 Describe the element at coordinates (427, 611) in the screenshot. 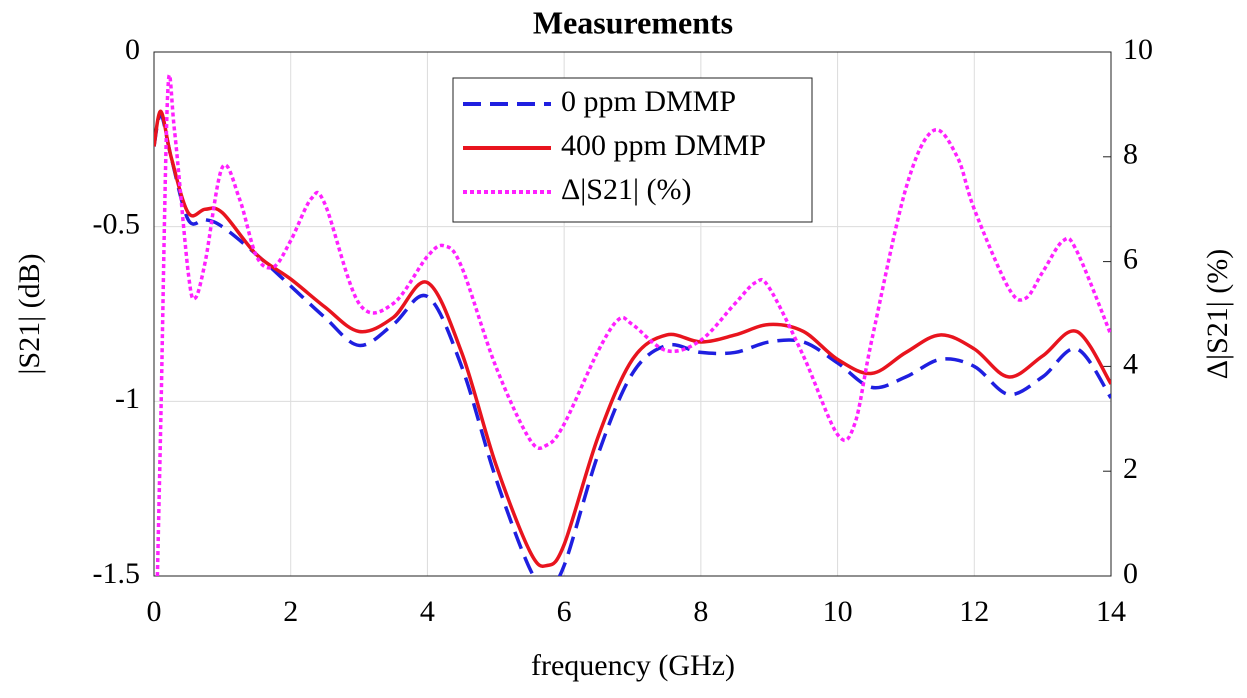

I see `x-tick-label: 4` at that location.